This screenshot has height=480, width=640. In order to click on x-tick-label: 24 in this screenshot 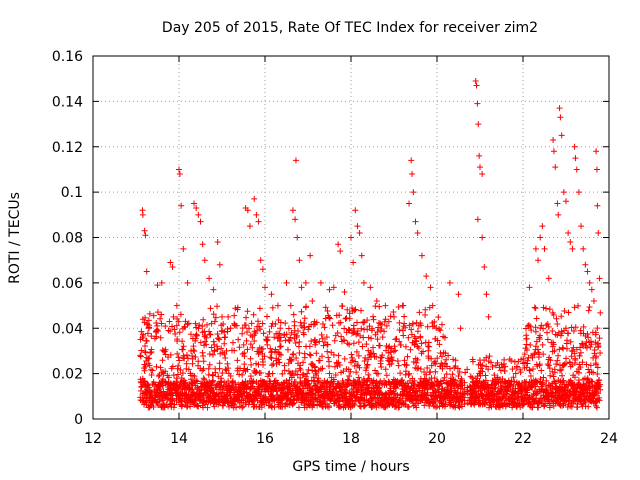, I will do `click(609, 439)`.